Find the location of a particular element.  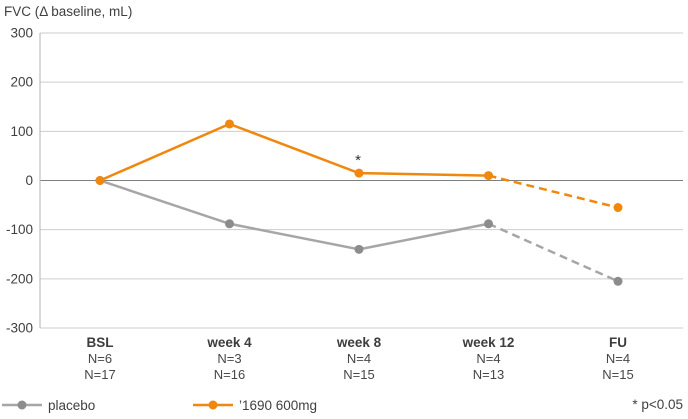

significance-asterisk: * is located at coordinates (358, 160).